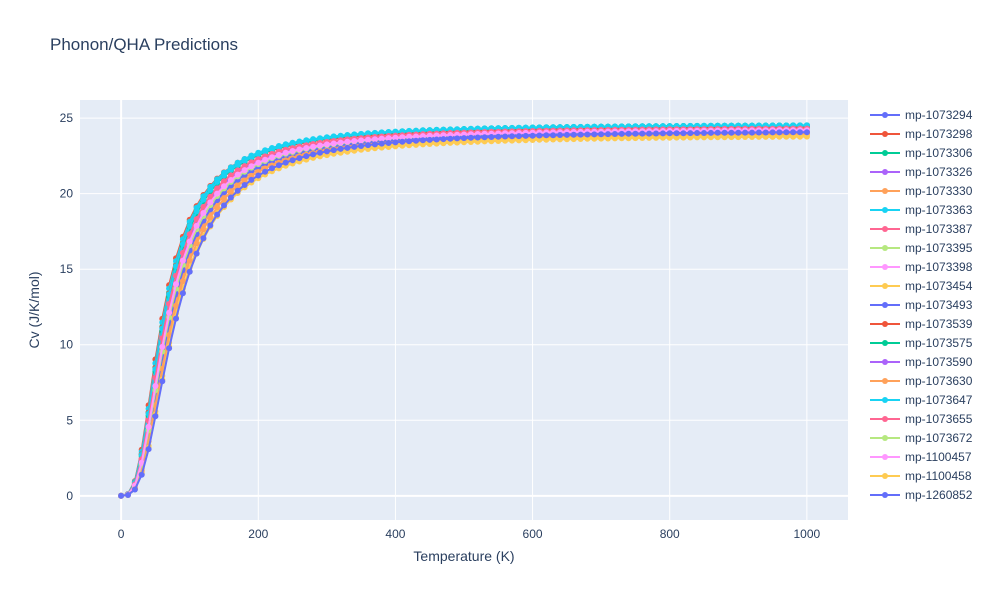 This screenshot has height=600, width=1000. What do you see at coordinates (921, 286) in the screenshot?
I see `legend-item: mp-1073454` at bounding box center [921, 286].